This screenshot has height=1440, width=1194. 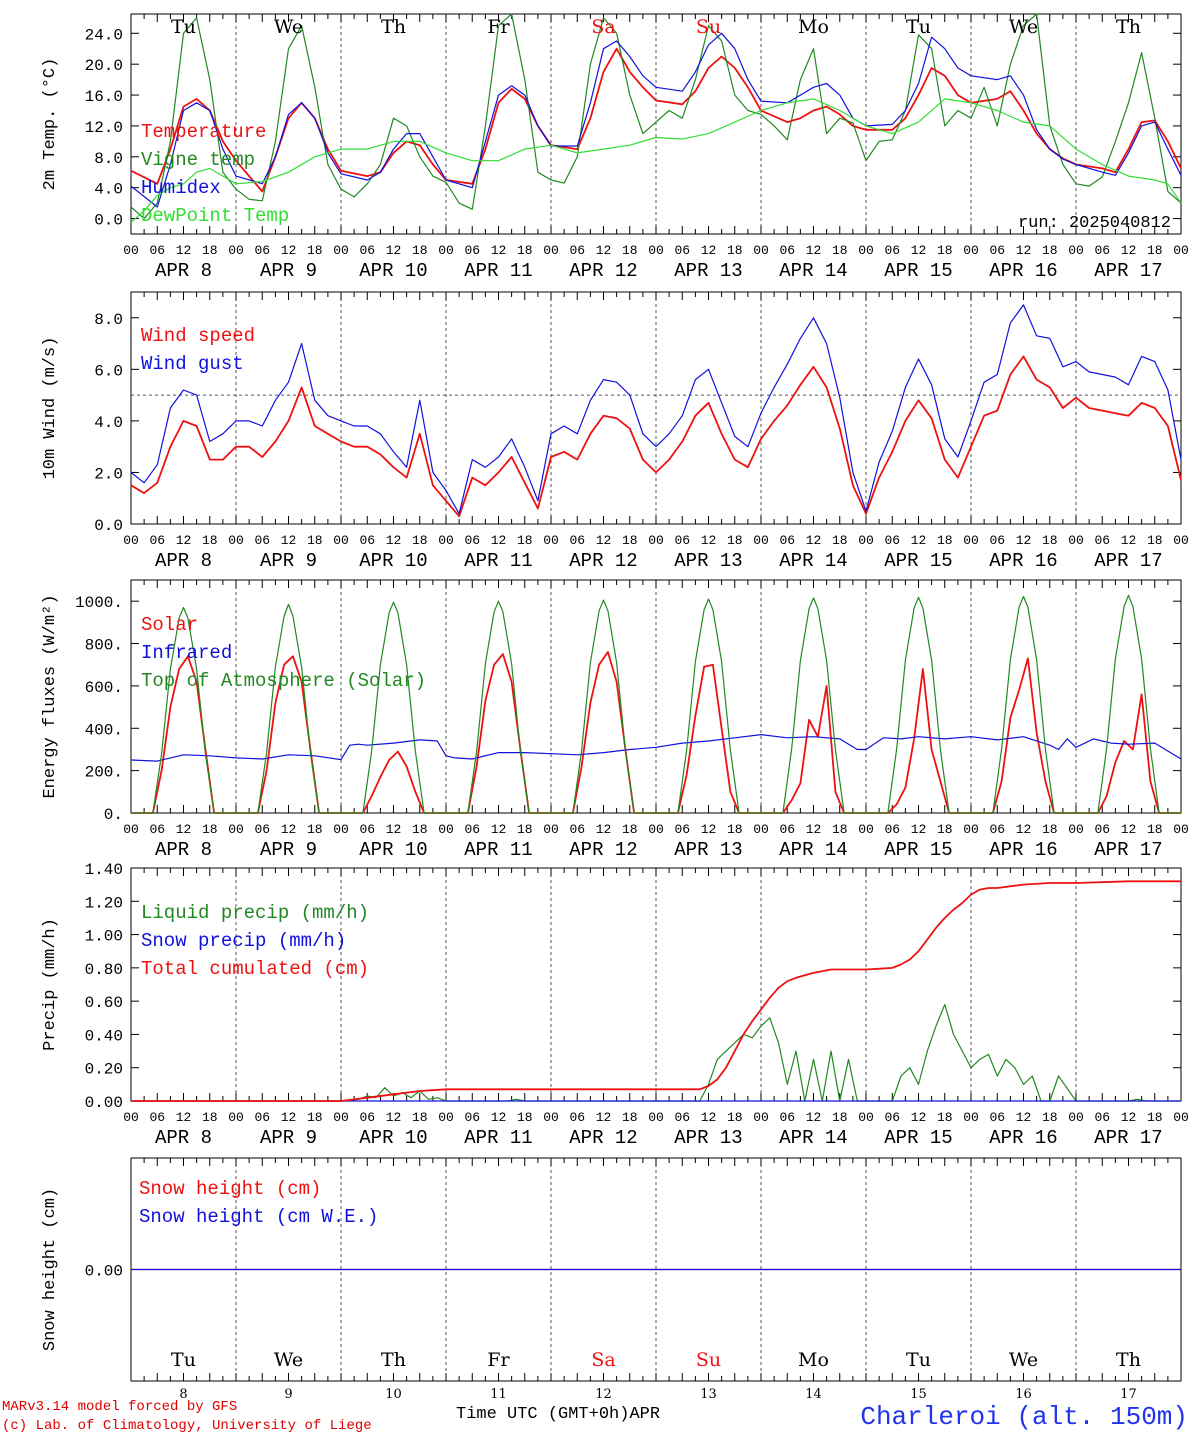 I want to click on day-abbr-top: Sa, so click(x=603, y=27).